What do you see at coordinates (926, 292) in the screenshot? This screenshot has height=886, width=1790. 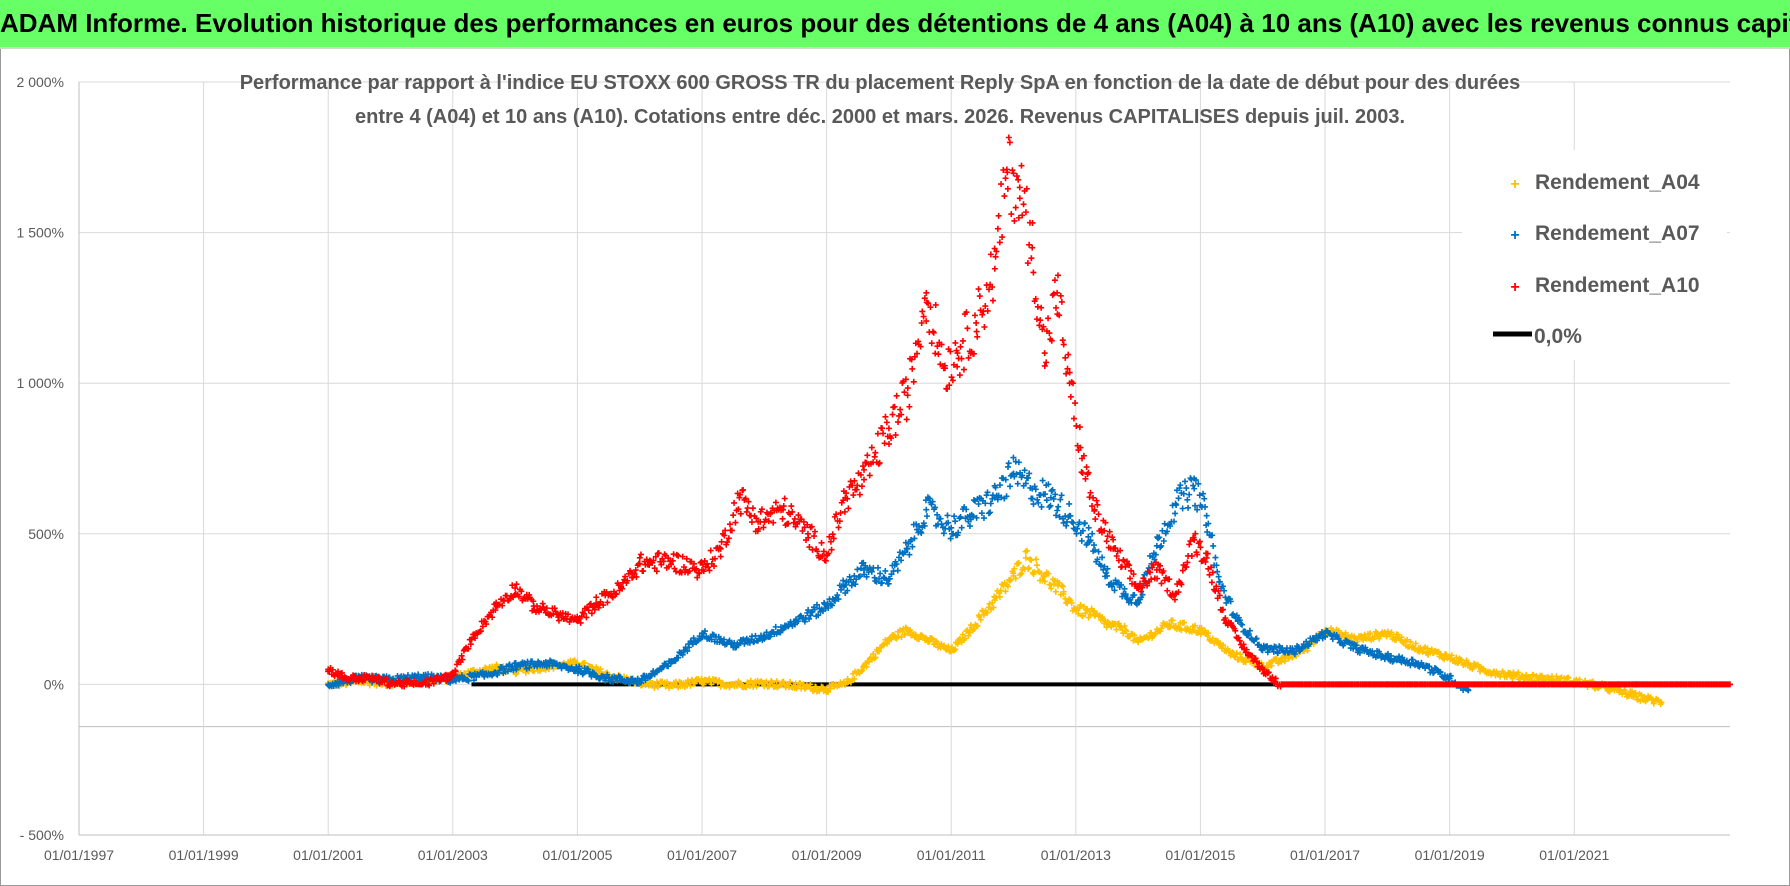 I see `data-point` at bounding box center [926, 292].